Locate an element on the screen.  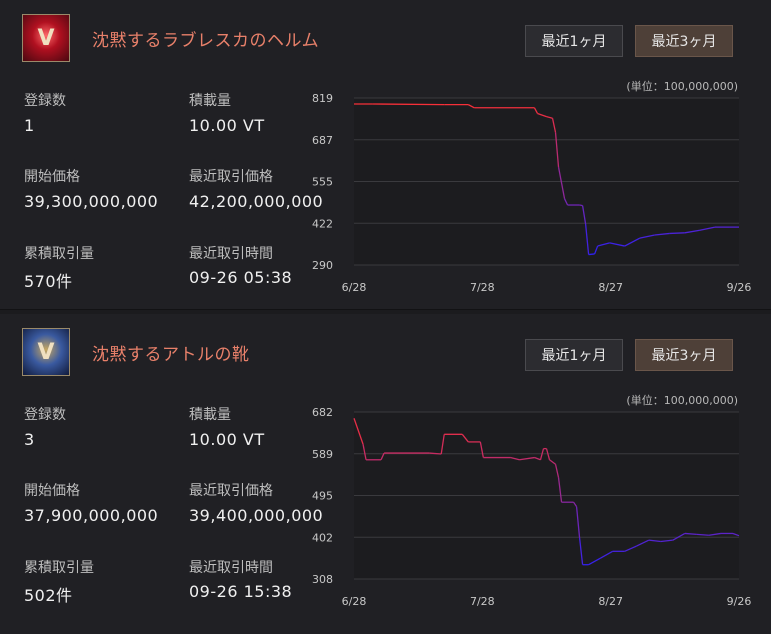
boots-icon: V is located at coordinates (46, 352).